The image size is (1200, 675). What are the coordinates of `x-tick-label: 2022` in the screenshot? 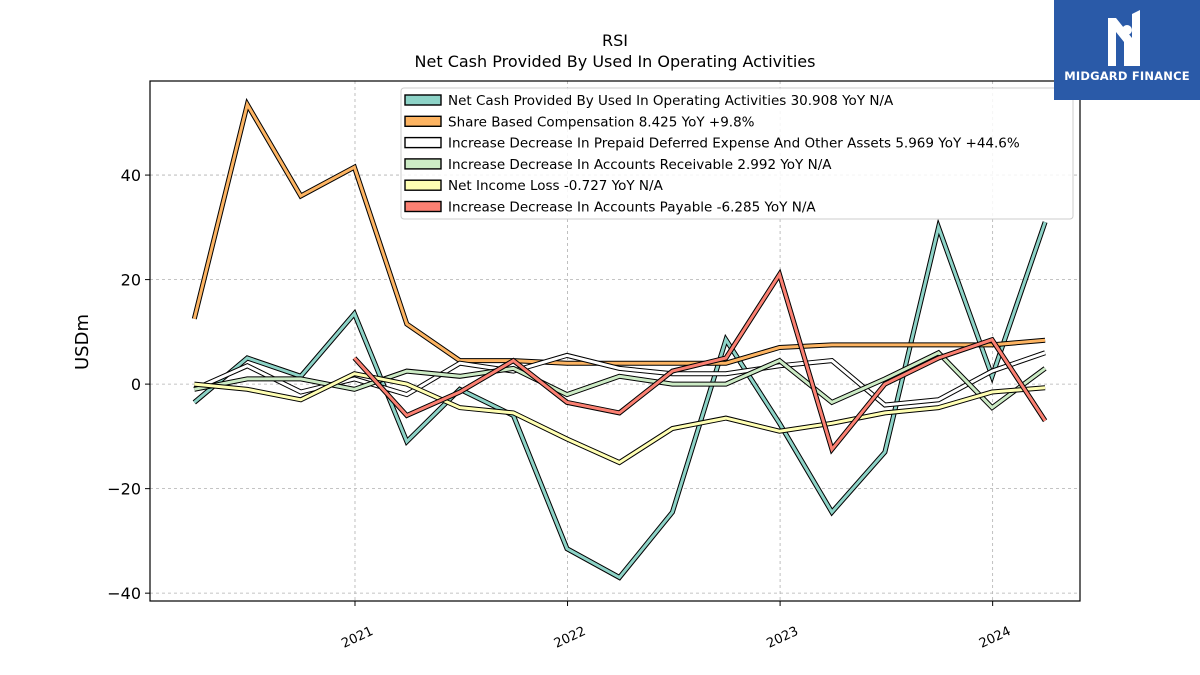 It's located at (570, 638).